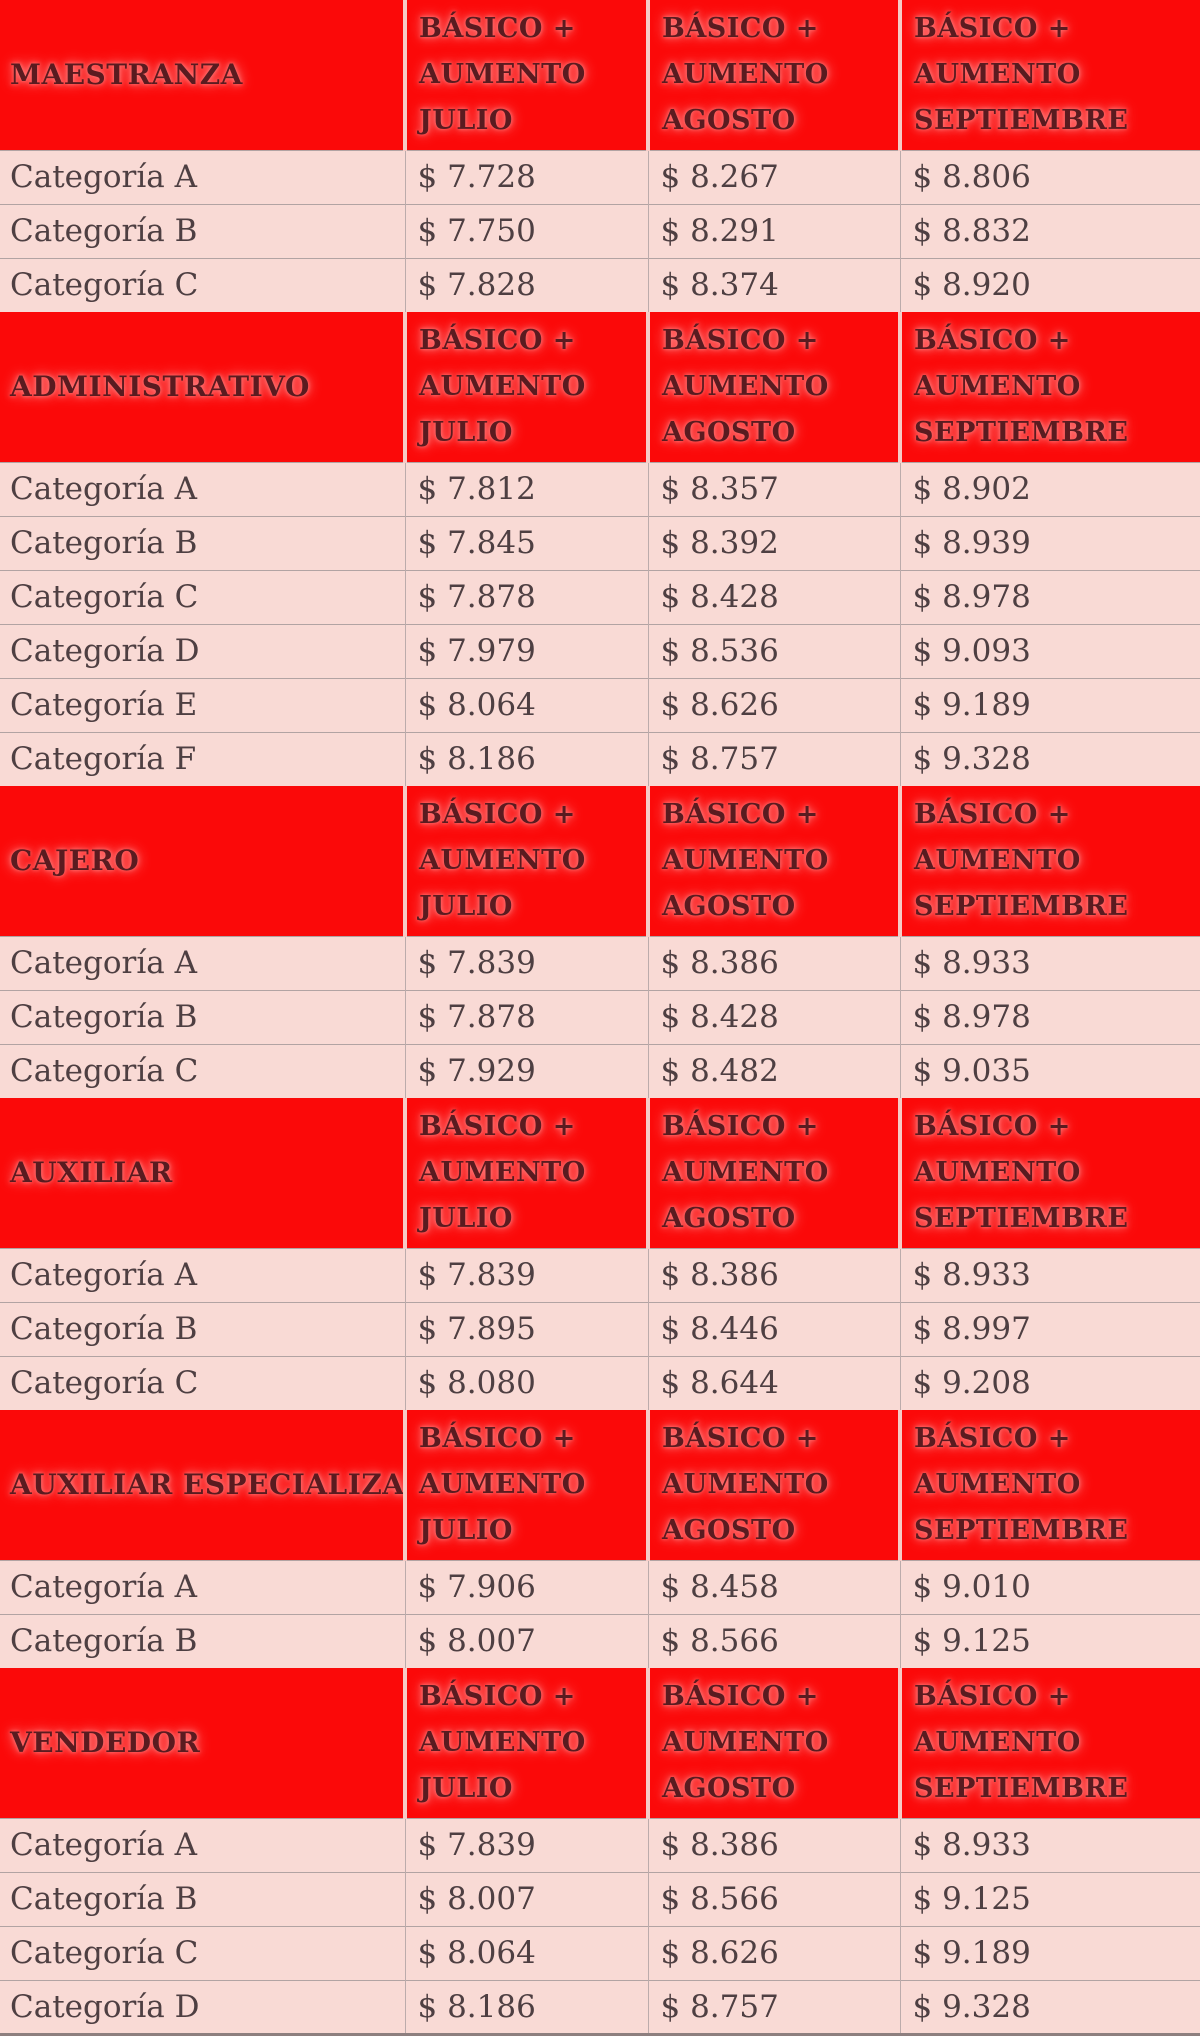 Image resolution: width=1200 pixels, height=2037 pixels. Describe the element at coordinates (1049, 1898) in the screenshot. I see `value-cell: $ 9.125` at that location.